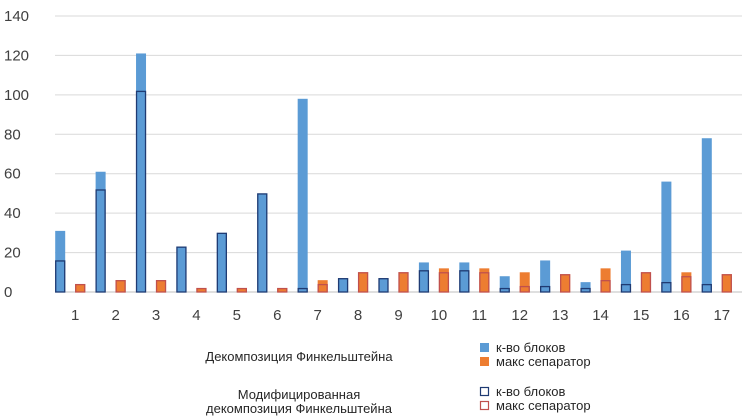 This screenshot has width=747, height=417. Describe the element at coordinates (299, 394) in the screenshot. I see `legend-group-label: Модифицированная` at that location.